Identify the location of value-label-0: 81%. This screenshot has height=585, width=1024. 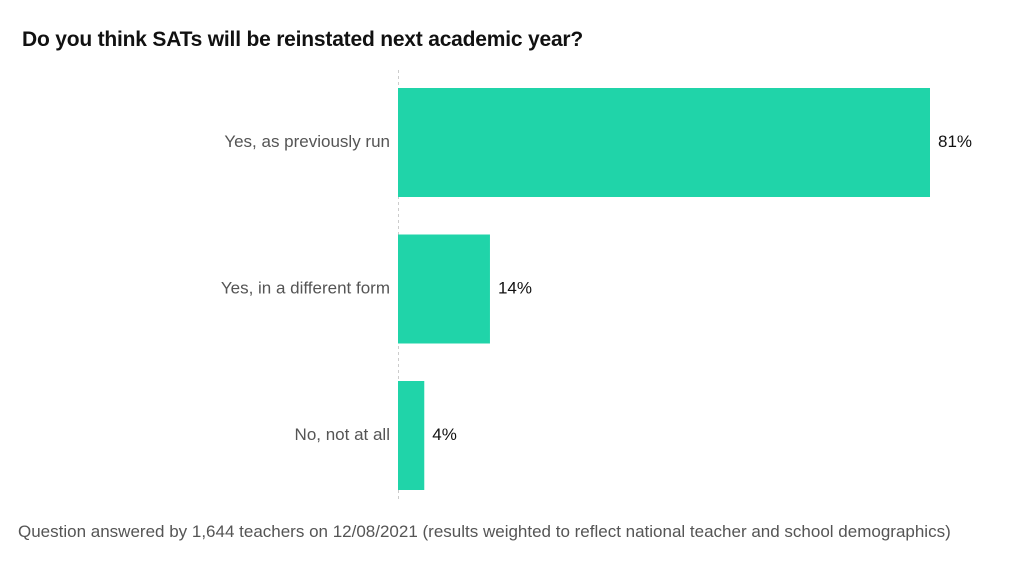
(955, 141).